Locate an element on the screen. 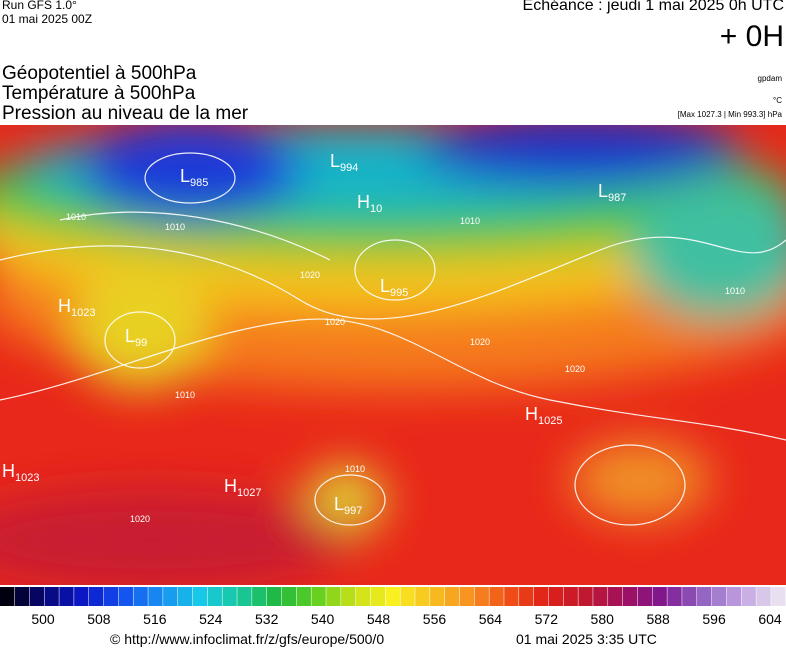 The image size is (786, 648). legend-label: 596 is located at coordinates (714, 619).